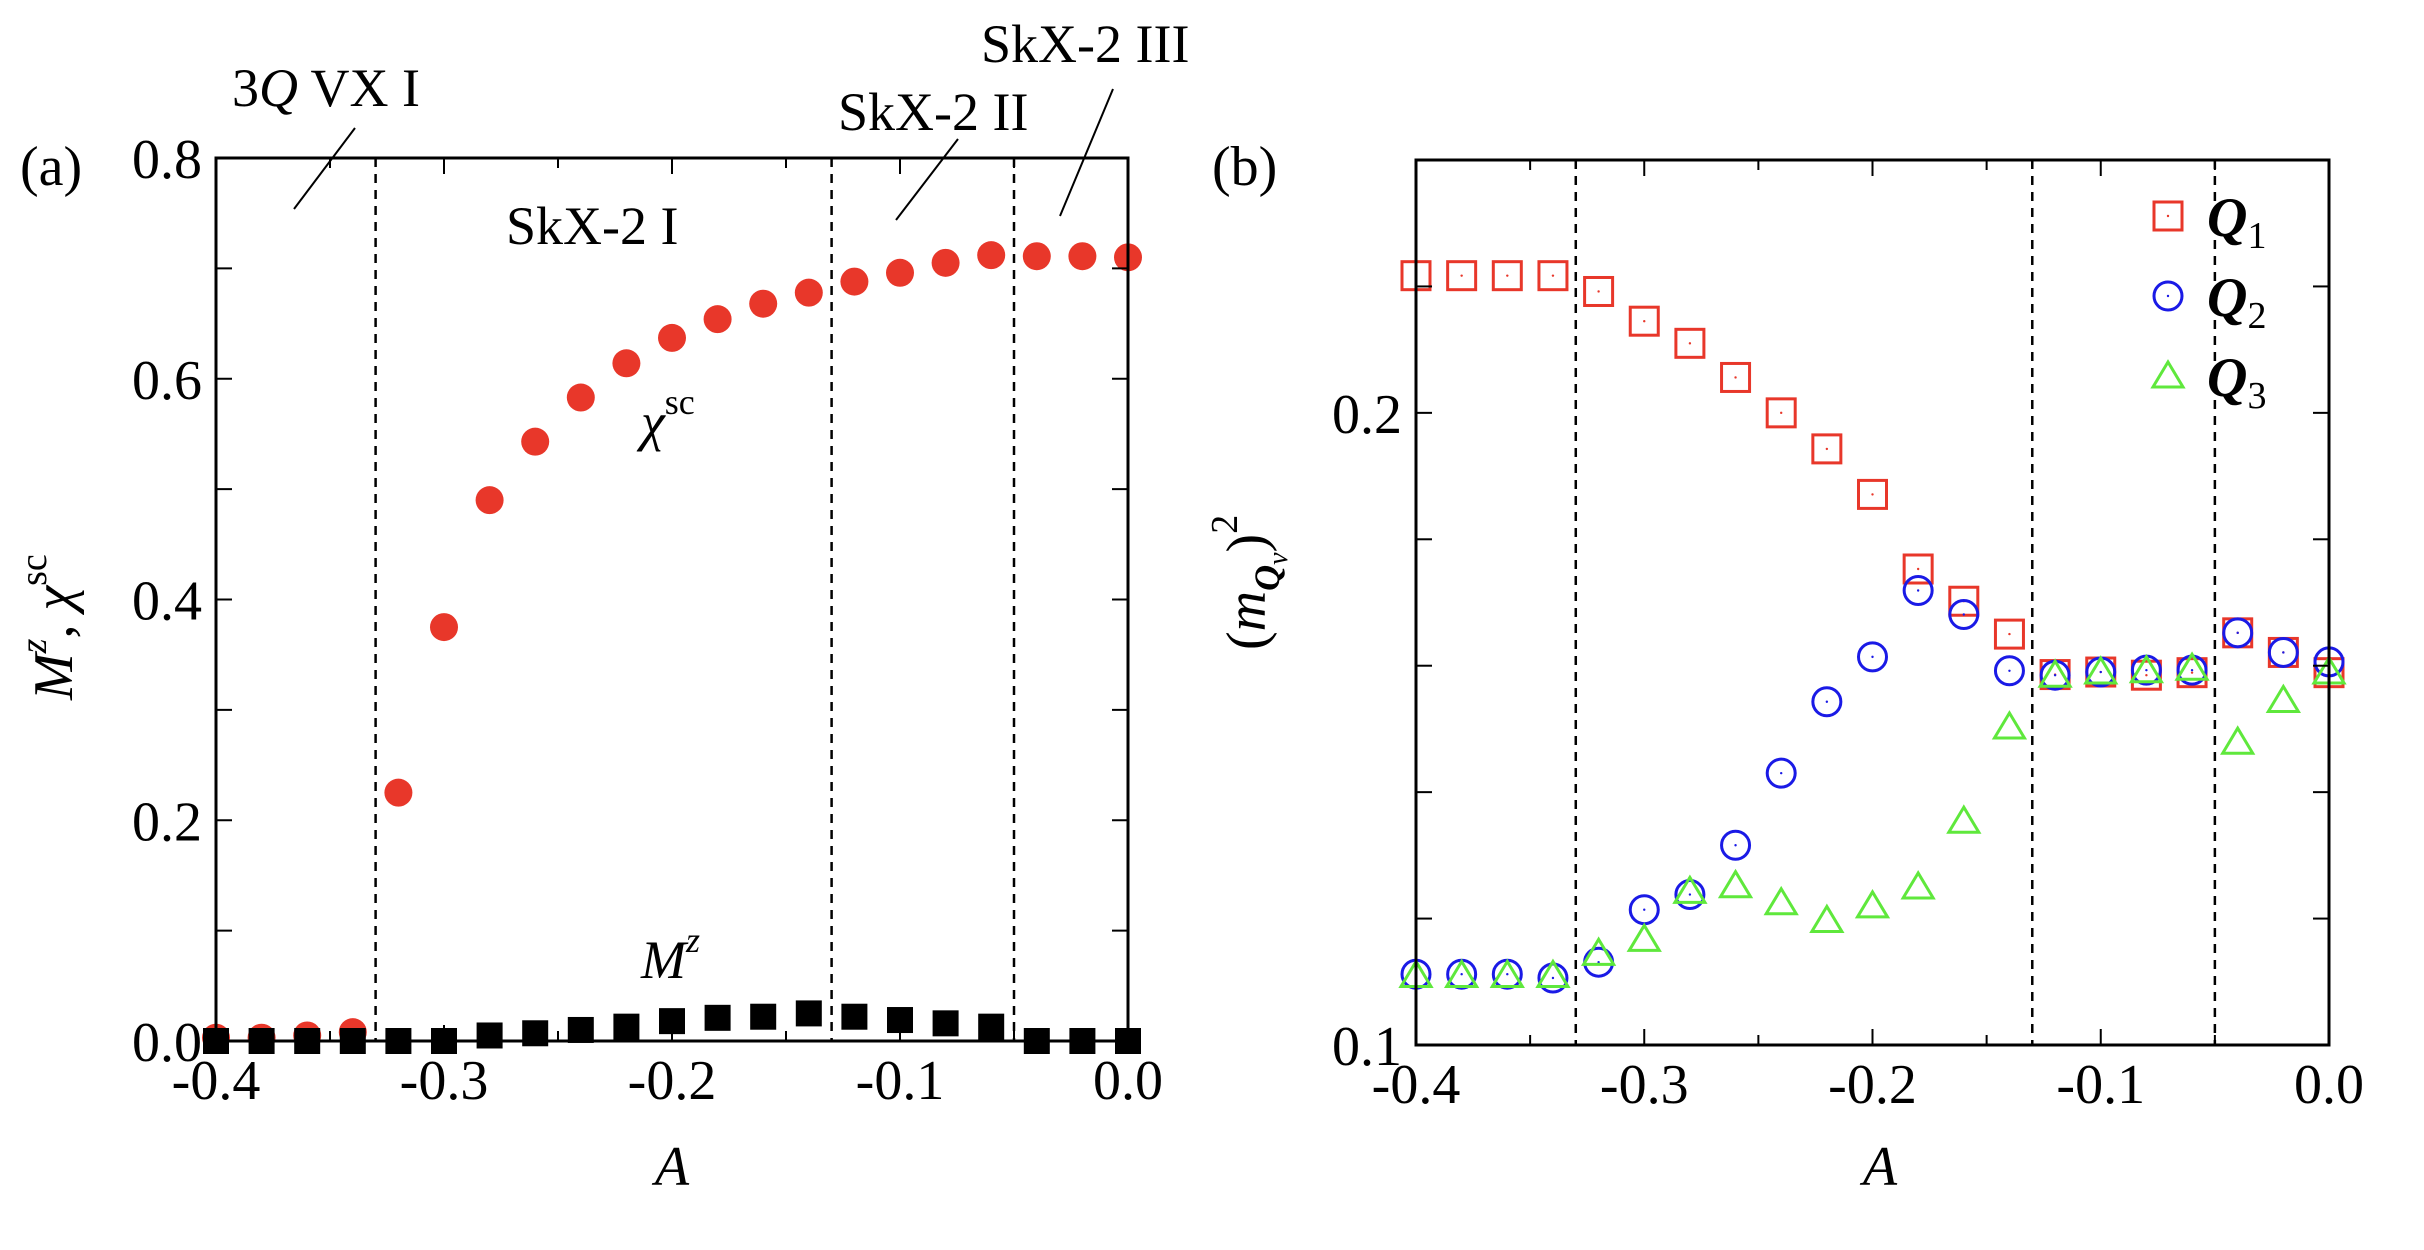 The width and height of the screenshot is (2424, 1250). I want to click on series-Q3, so click(1872, 819).